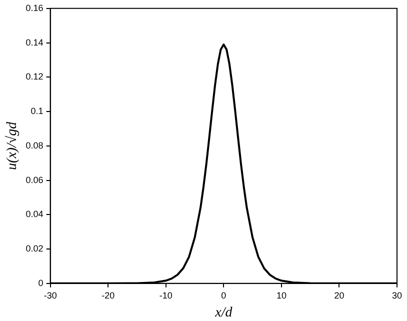  What do you see at coordinates (41, 283) in the screenshot?
I see `y-tick-label: 0` at bounding box center [41, 283].